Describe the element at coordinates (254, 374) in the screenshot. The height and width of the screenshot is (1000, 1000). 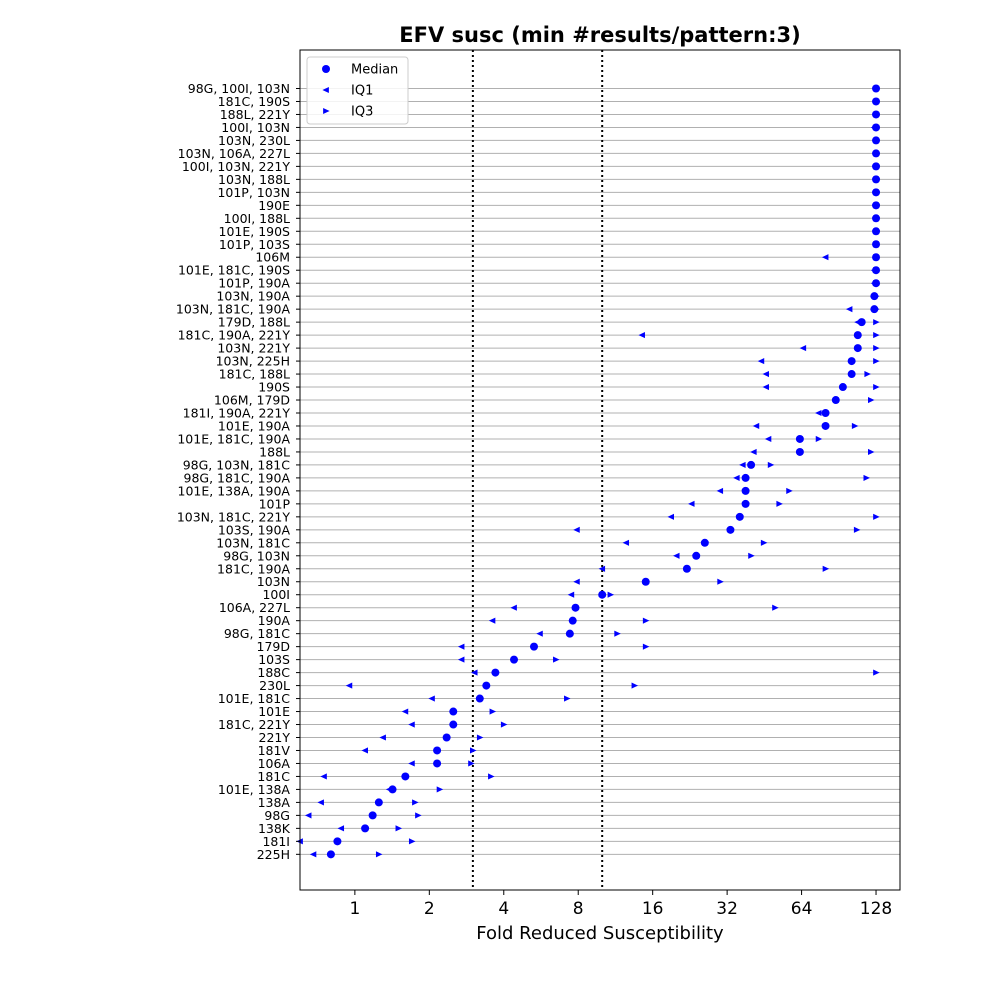
I see `category-label: 181C, 188L` at that location.